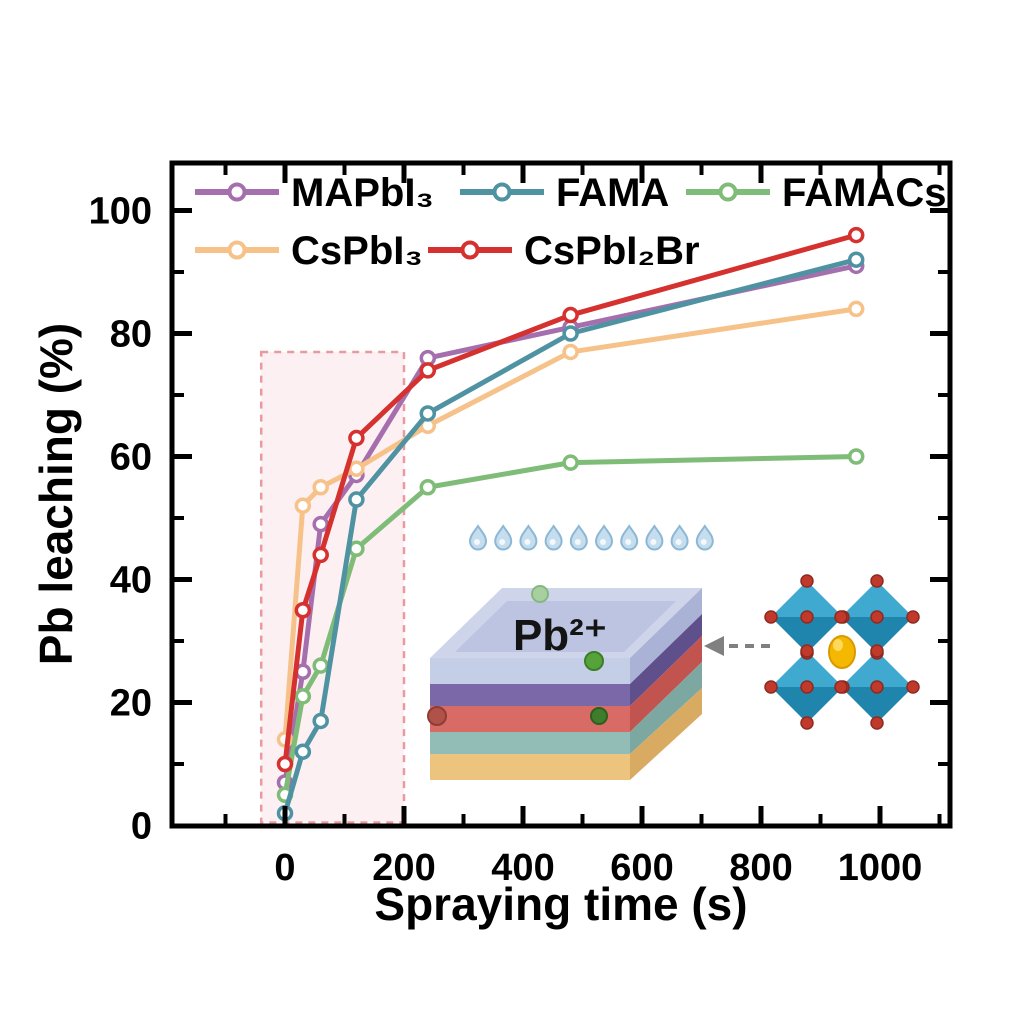 This screenshot has height=1024, width=1024. Describe the element at coordinates (760, 868) in the screenshot. I see `x-tick-label: 800` at that location.